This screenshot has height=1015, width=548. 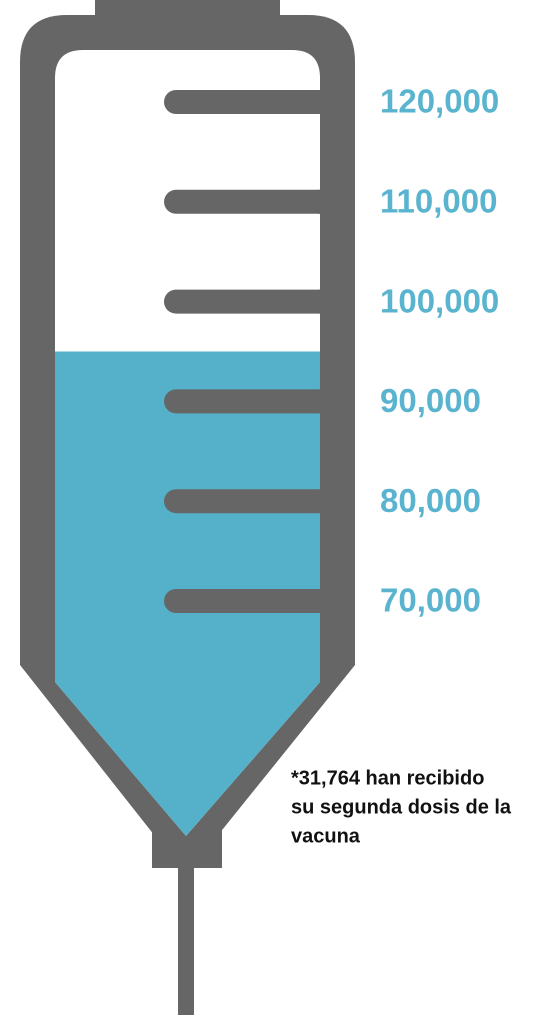 What do you see at coordinates (186, 927) in the screenshot?
I see `needle` at bounding box center [186, 927].